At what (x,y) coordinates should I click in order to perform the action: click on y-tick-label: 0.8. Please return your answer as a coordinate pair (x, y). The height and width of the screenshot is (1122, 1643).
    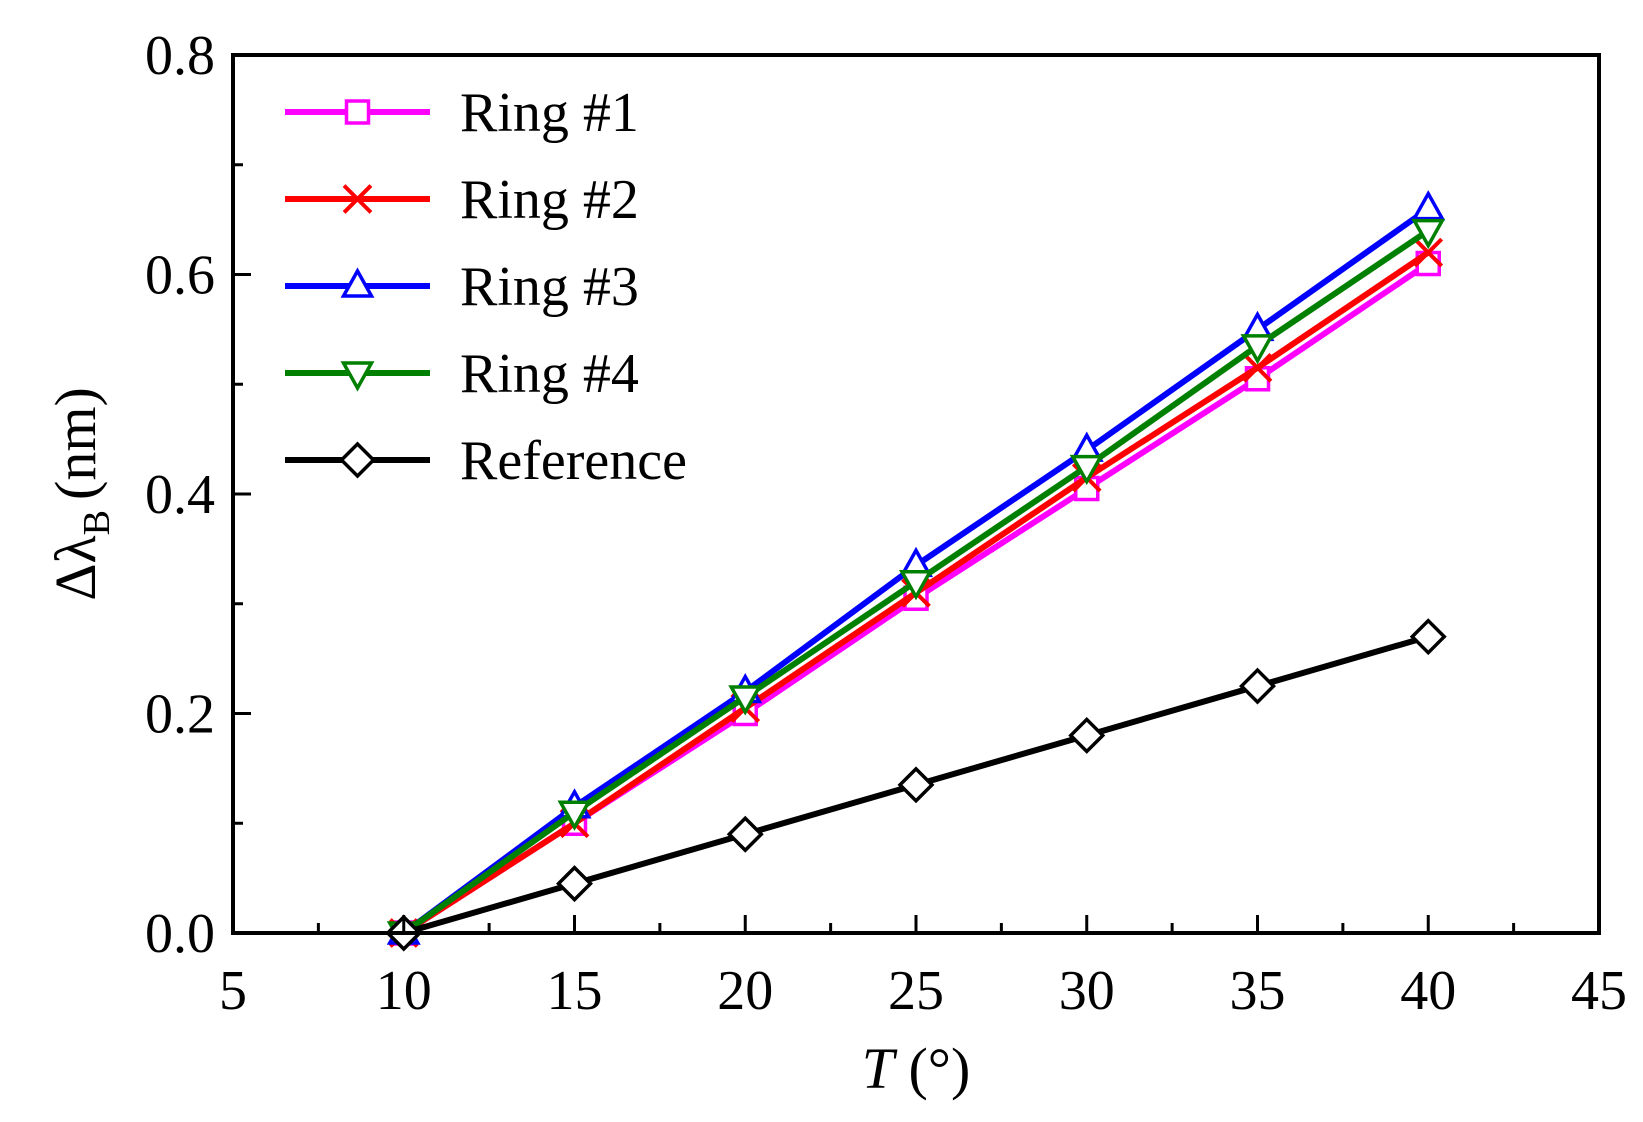
    Looking at the image, I should click on (180, 56).